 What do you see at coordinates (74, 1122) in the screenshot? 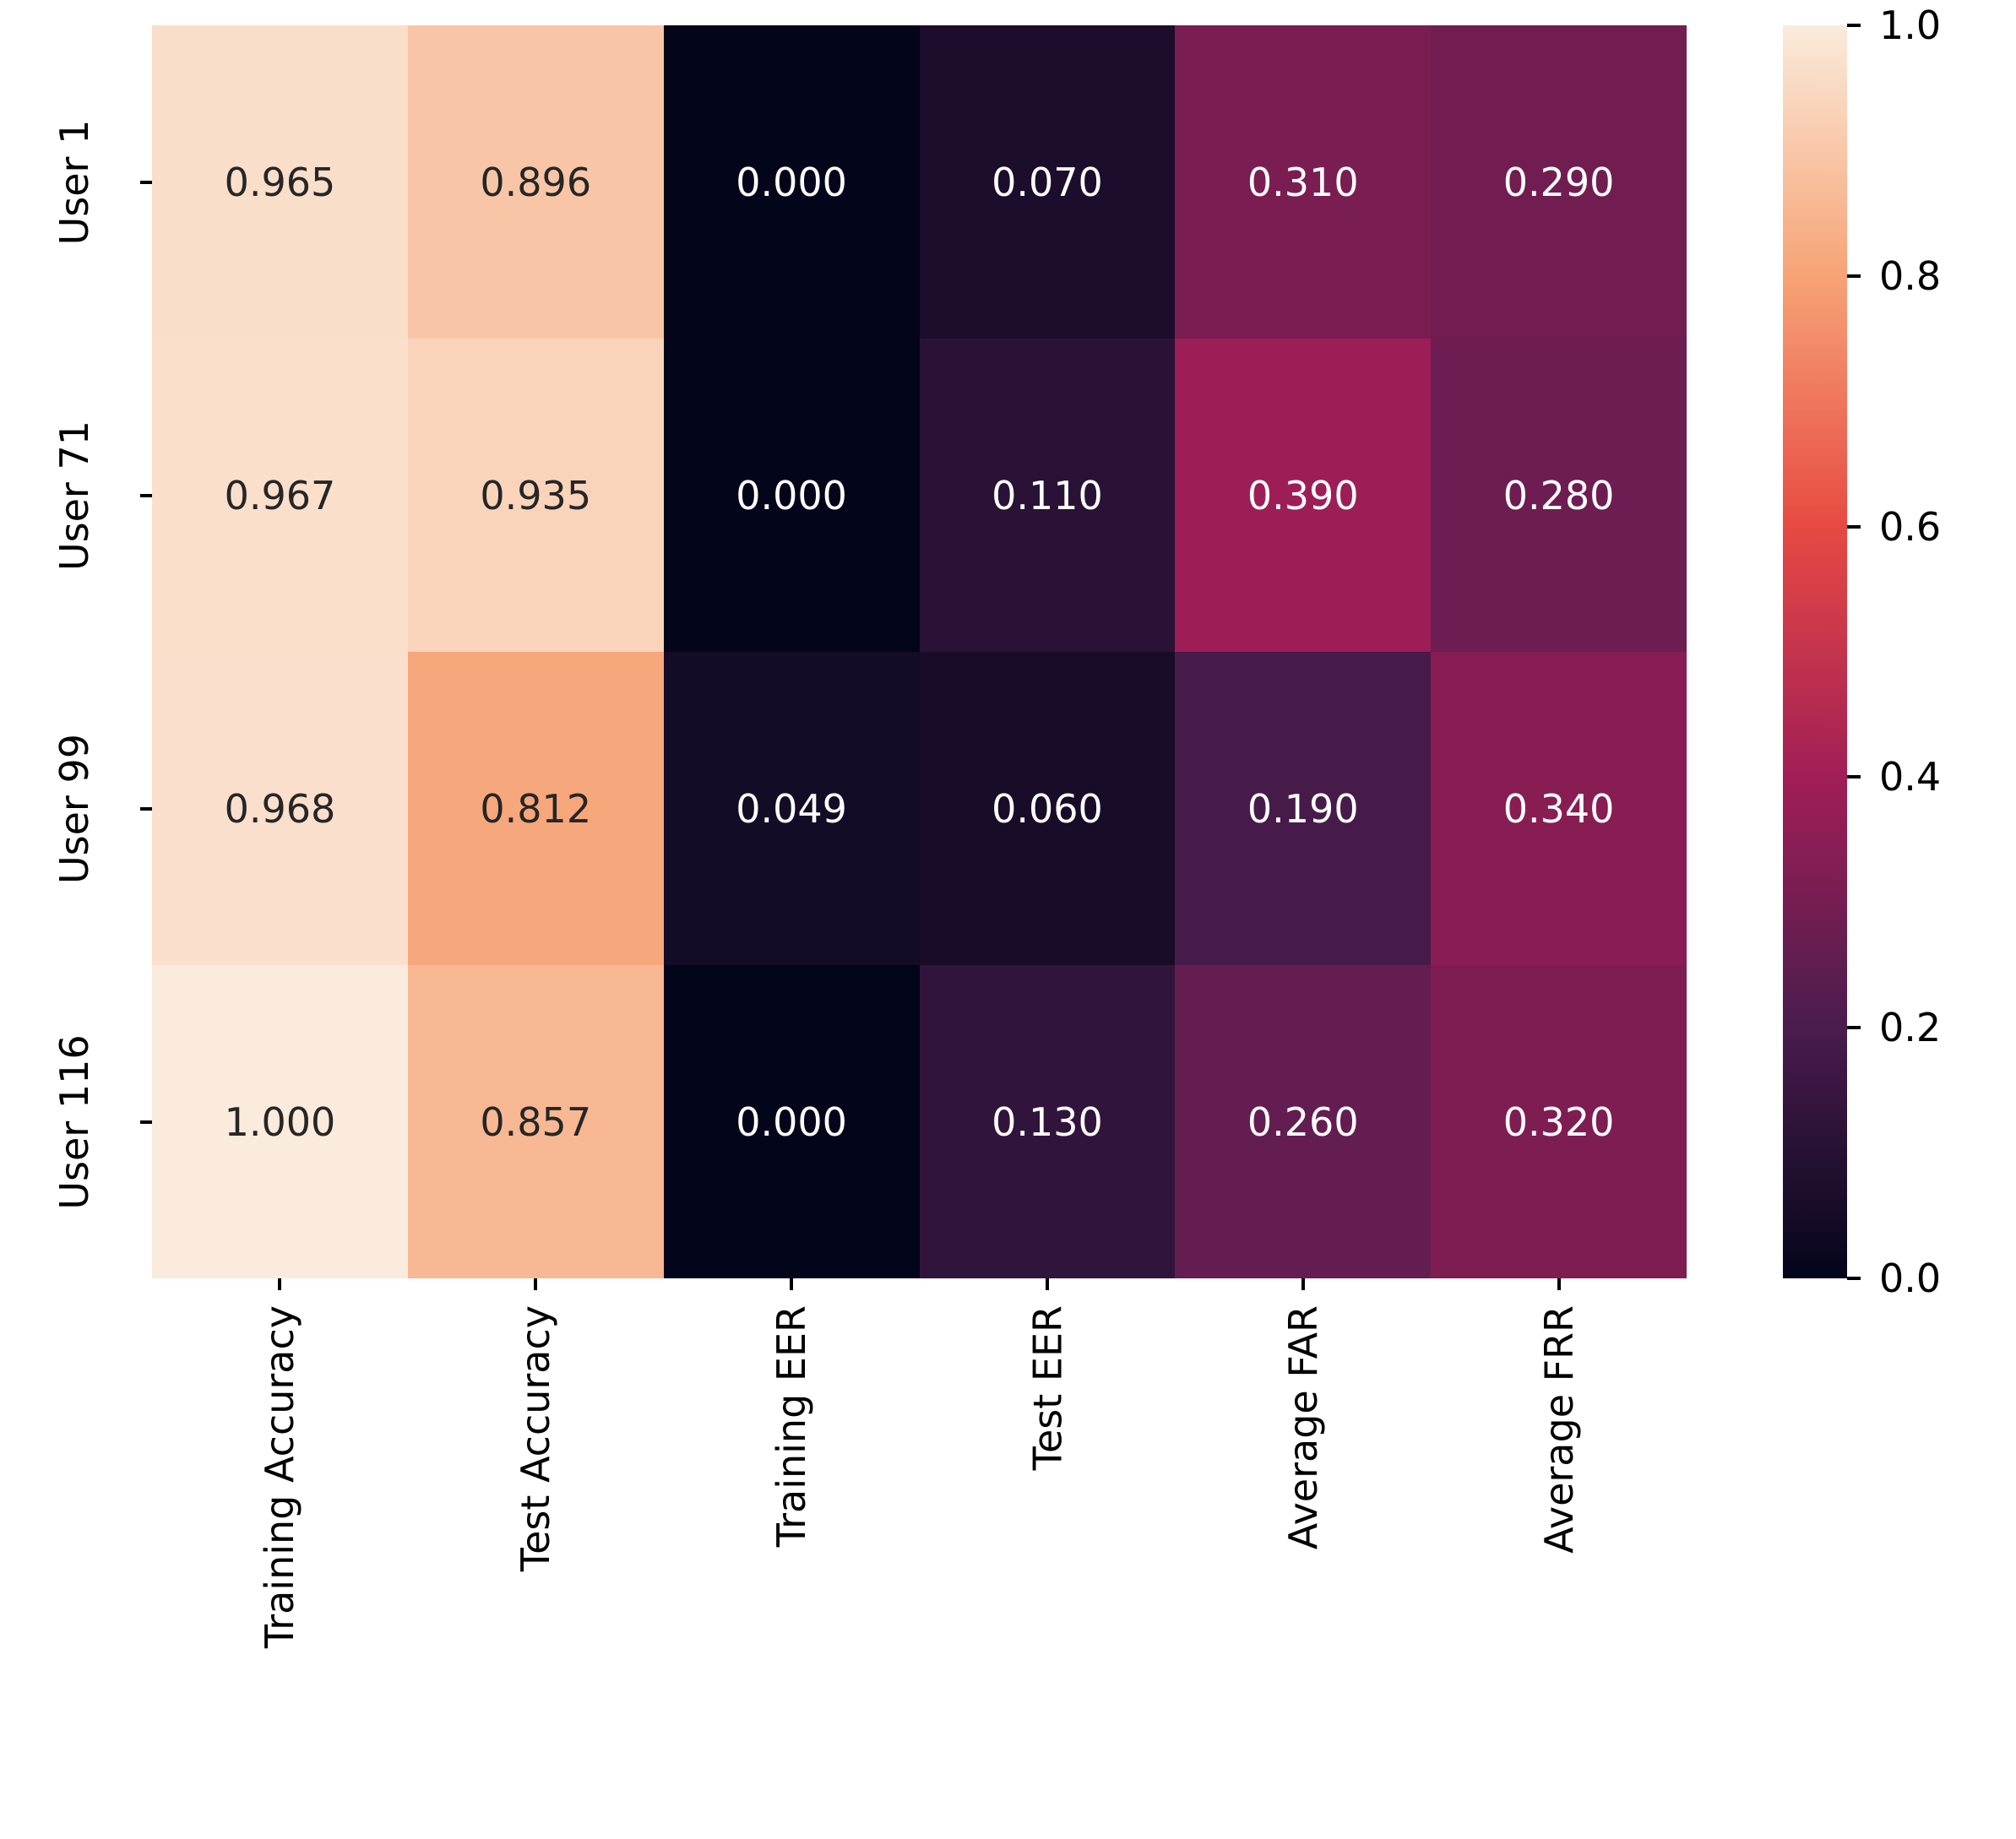
I see `row-label: User 116` at bounding box center [74, 1122].